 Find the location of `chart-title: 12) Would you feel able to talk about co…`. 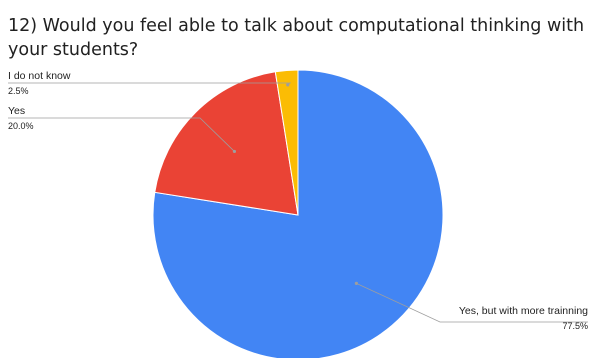

chart-title: 12) Would you feel able to talk about co… is located at coordinates (296, 38).